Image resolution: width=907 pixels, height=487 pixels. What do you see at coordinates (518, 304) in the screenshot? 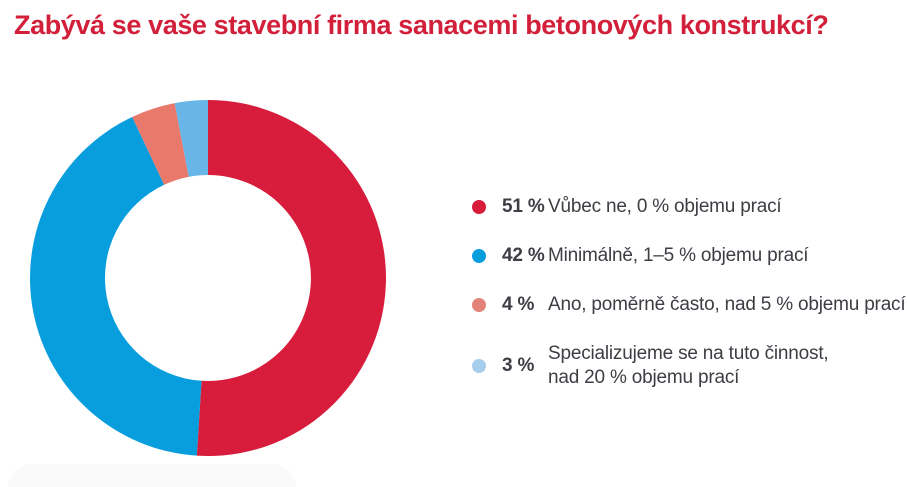
I see `legend-percent: 4 %` at bounding box center [518, 304].